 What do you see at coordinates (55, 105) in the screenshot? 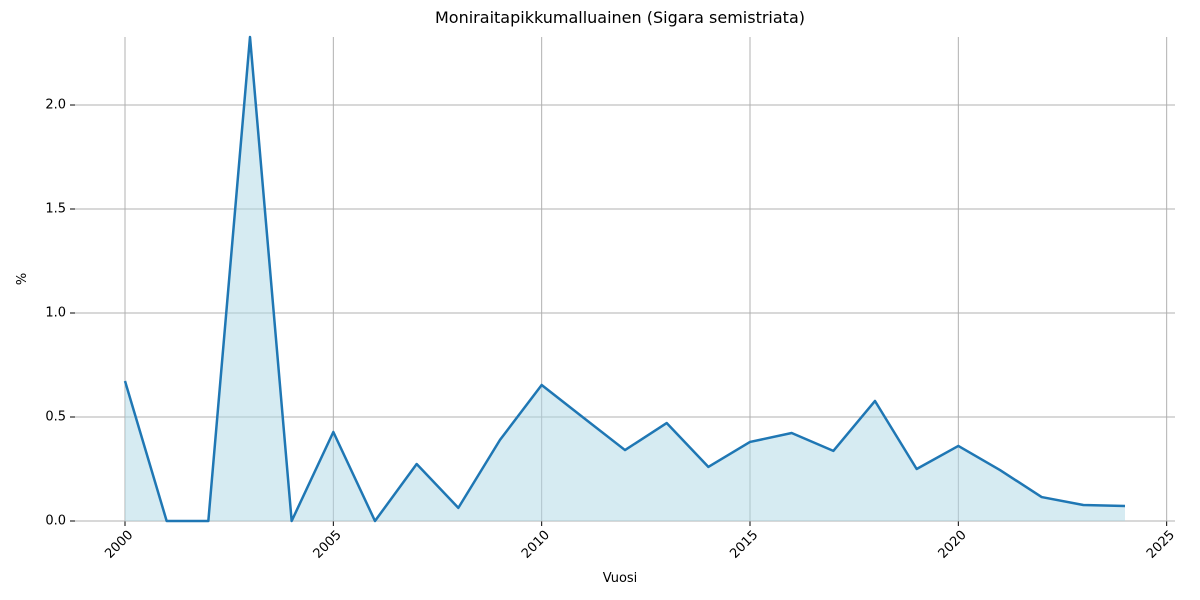
I see `y-tick-label: 2.0` at bounding box center [55, 105].